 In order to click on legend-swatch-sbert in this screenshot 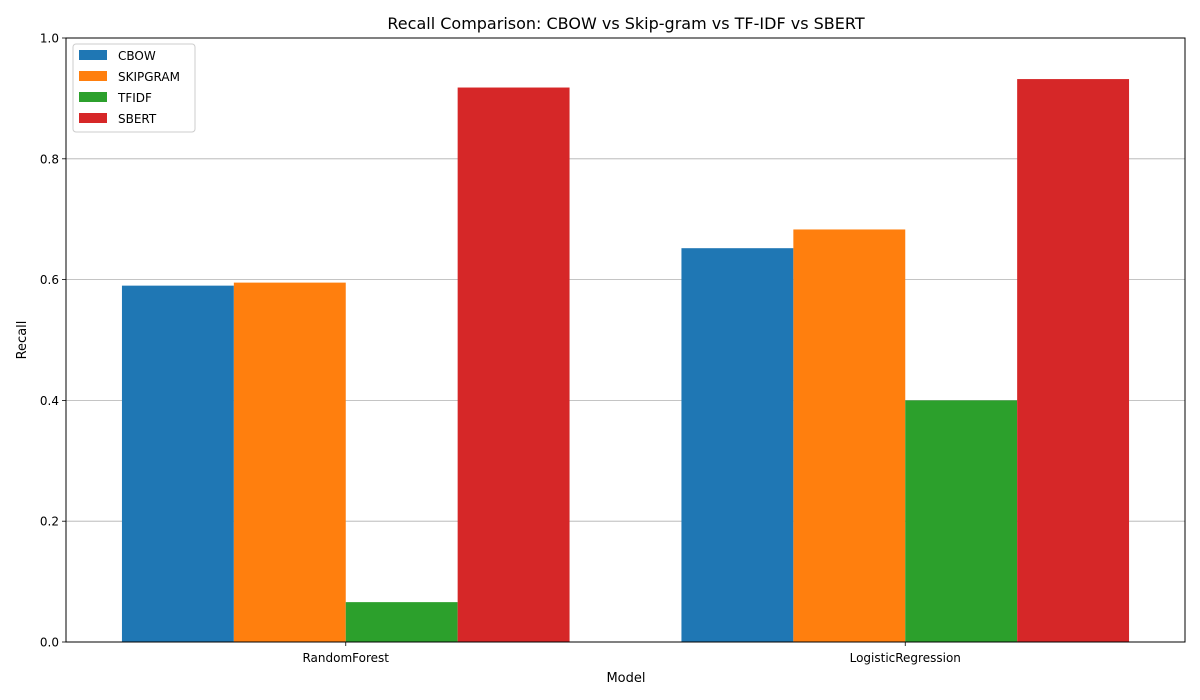, I will do `click(93, 118)`.